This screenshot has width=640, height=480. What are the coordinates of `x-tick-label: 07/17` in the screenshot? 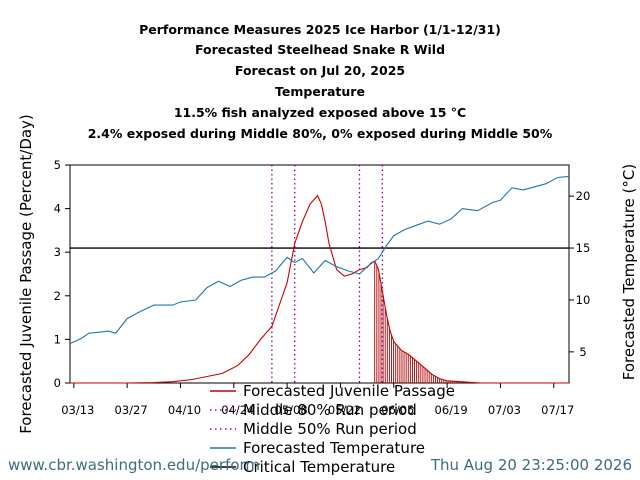 It's located at (557, 410).